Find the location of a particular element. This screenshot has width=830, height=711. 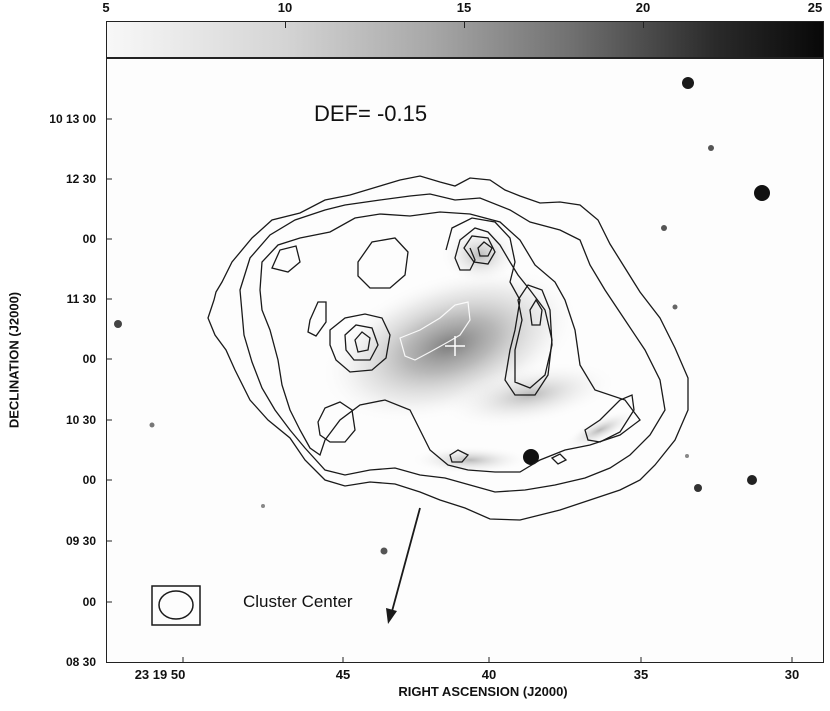

y-axis-title: DECLINATION (J2000) is located at coordinates (14, 360).